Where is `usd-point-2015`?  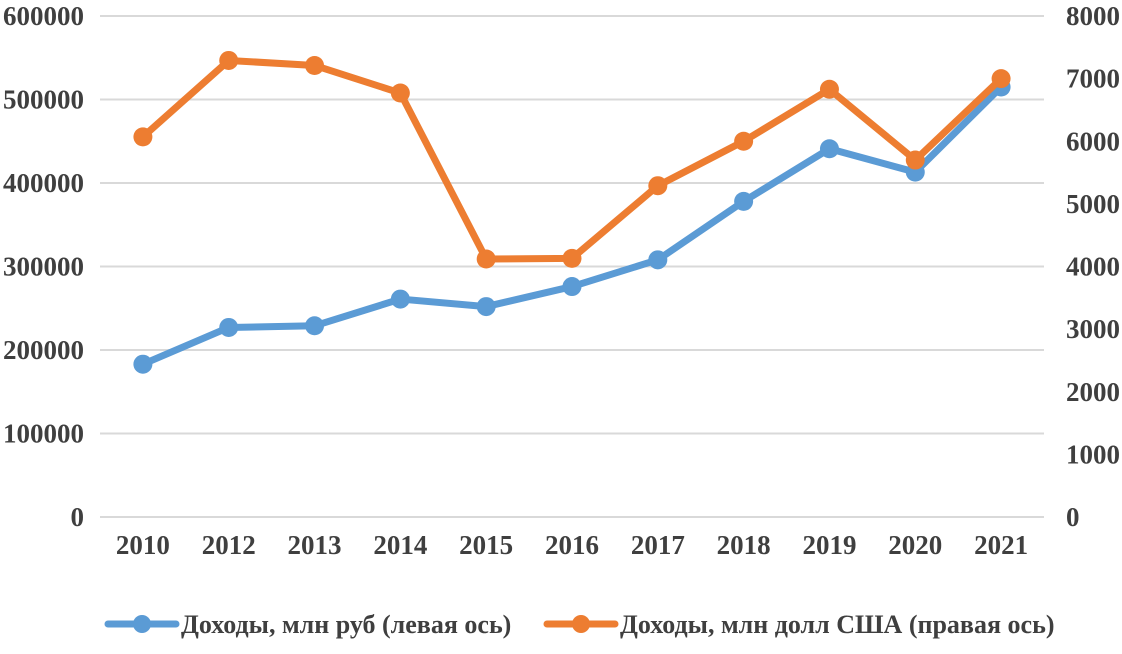 usd-point-2015 is located at coordinates (486, 259).